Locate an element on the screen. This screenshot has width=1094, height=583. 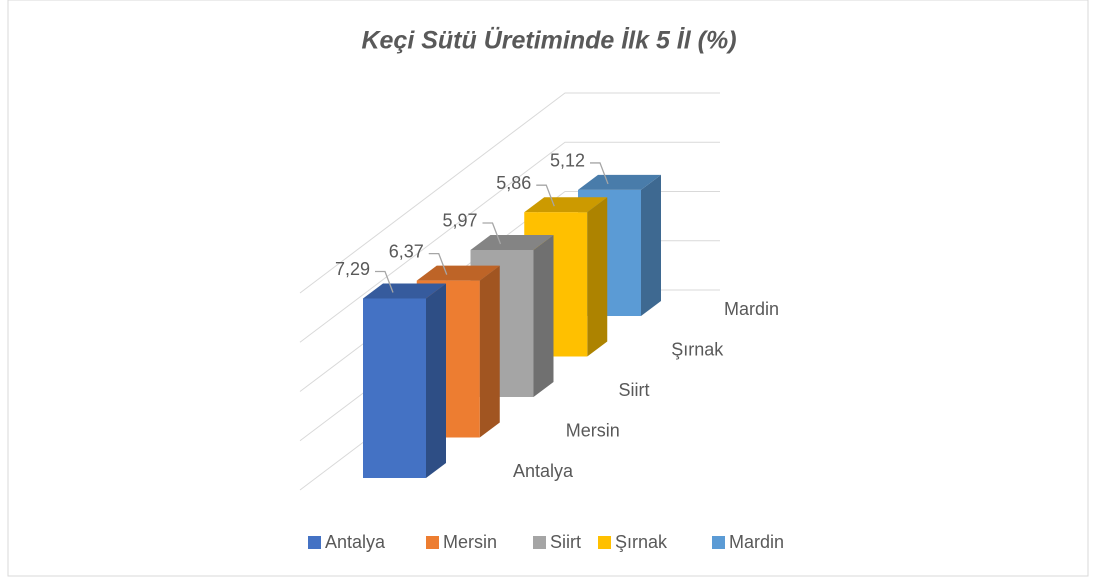
bar is located at coordinates (394, 388).